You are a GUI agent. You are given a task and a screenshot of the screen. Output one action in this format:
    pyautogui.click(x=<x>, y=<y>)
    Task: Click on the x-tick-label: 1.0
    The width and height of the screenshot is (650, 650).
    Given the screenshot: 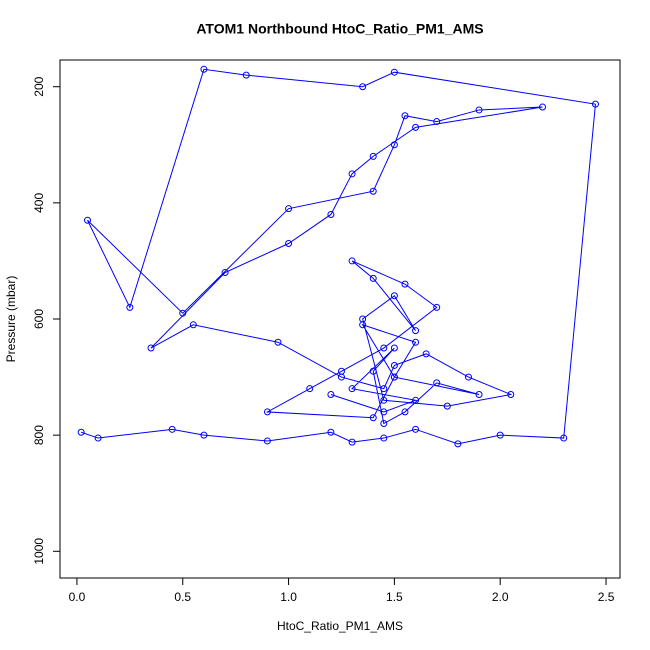 What is the action you would take?
    pyautogui.click(x=288, y=597)
    